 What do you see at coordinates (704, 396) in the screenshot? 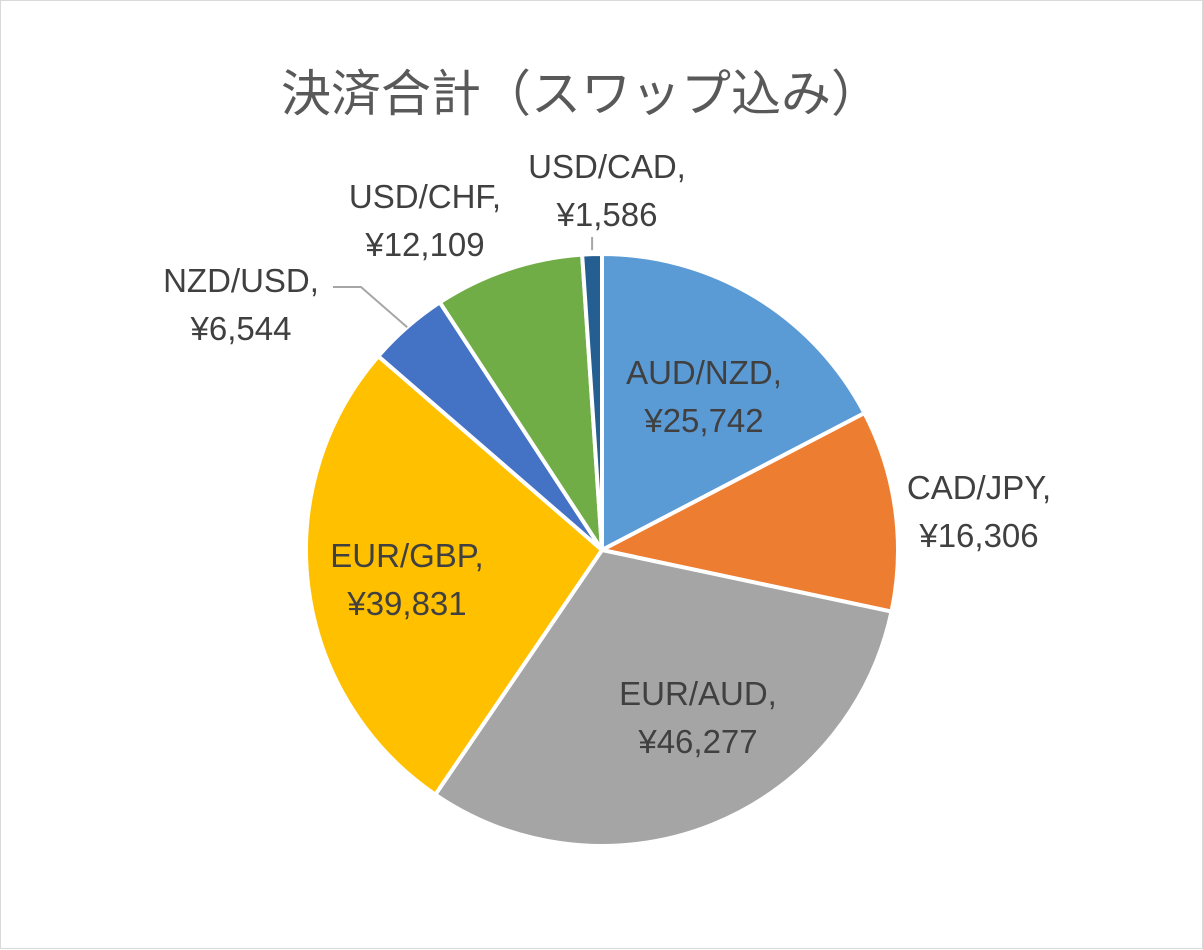
I see `data-label-aud-nzd: AUD/NZD, ¥25,742` at bounding box center [704, 396].